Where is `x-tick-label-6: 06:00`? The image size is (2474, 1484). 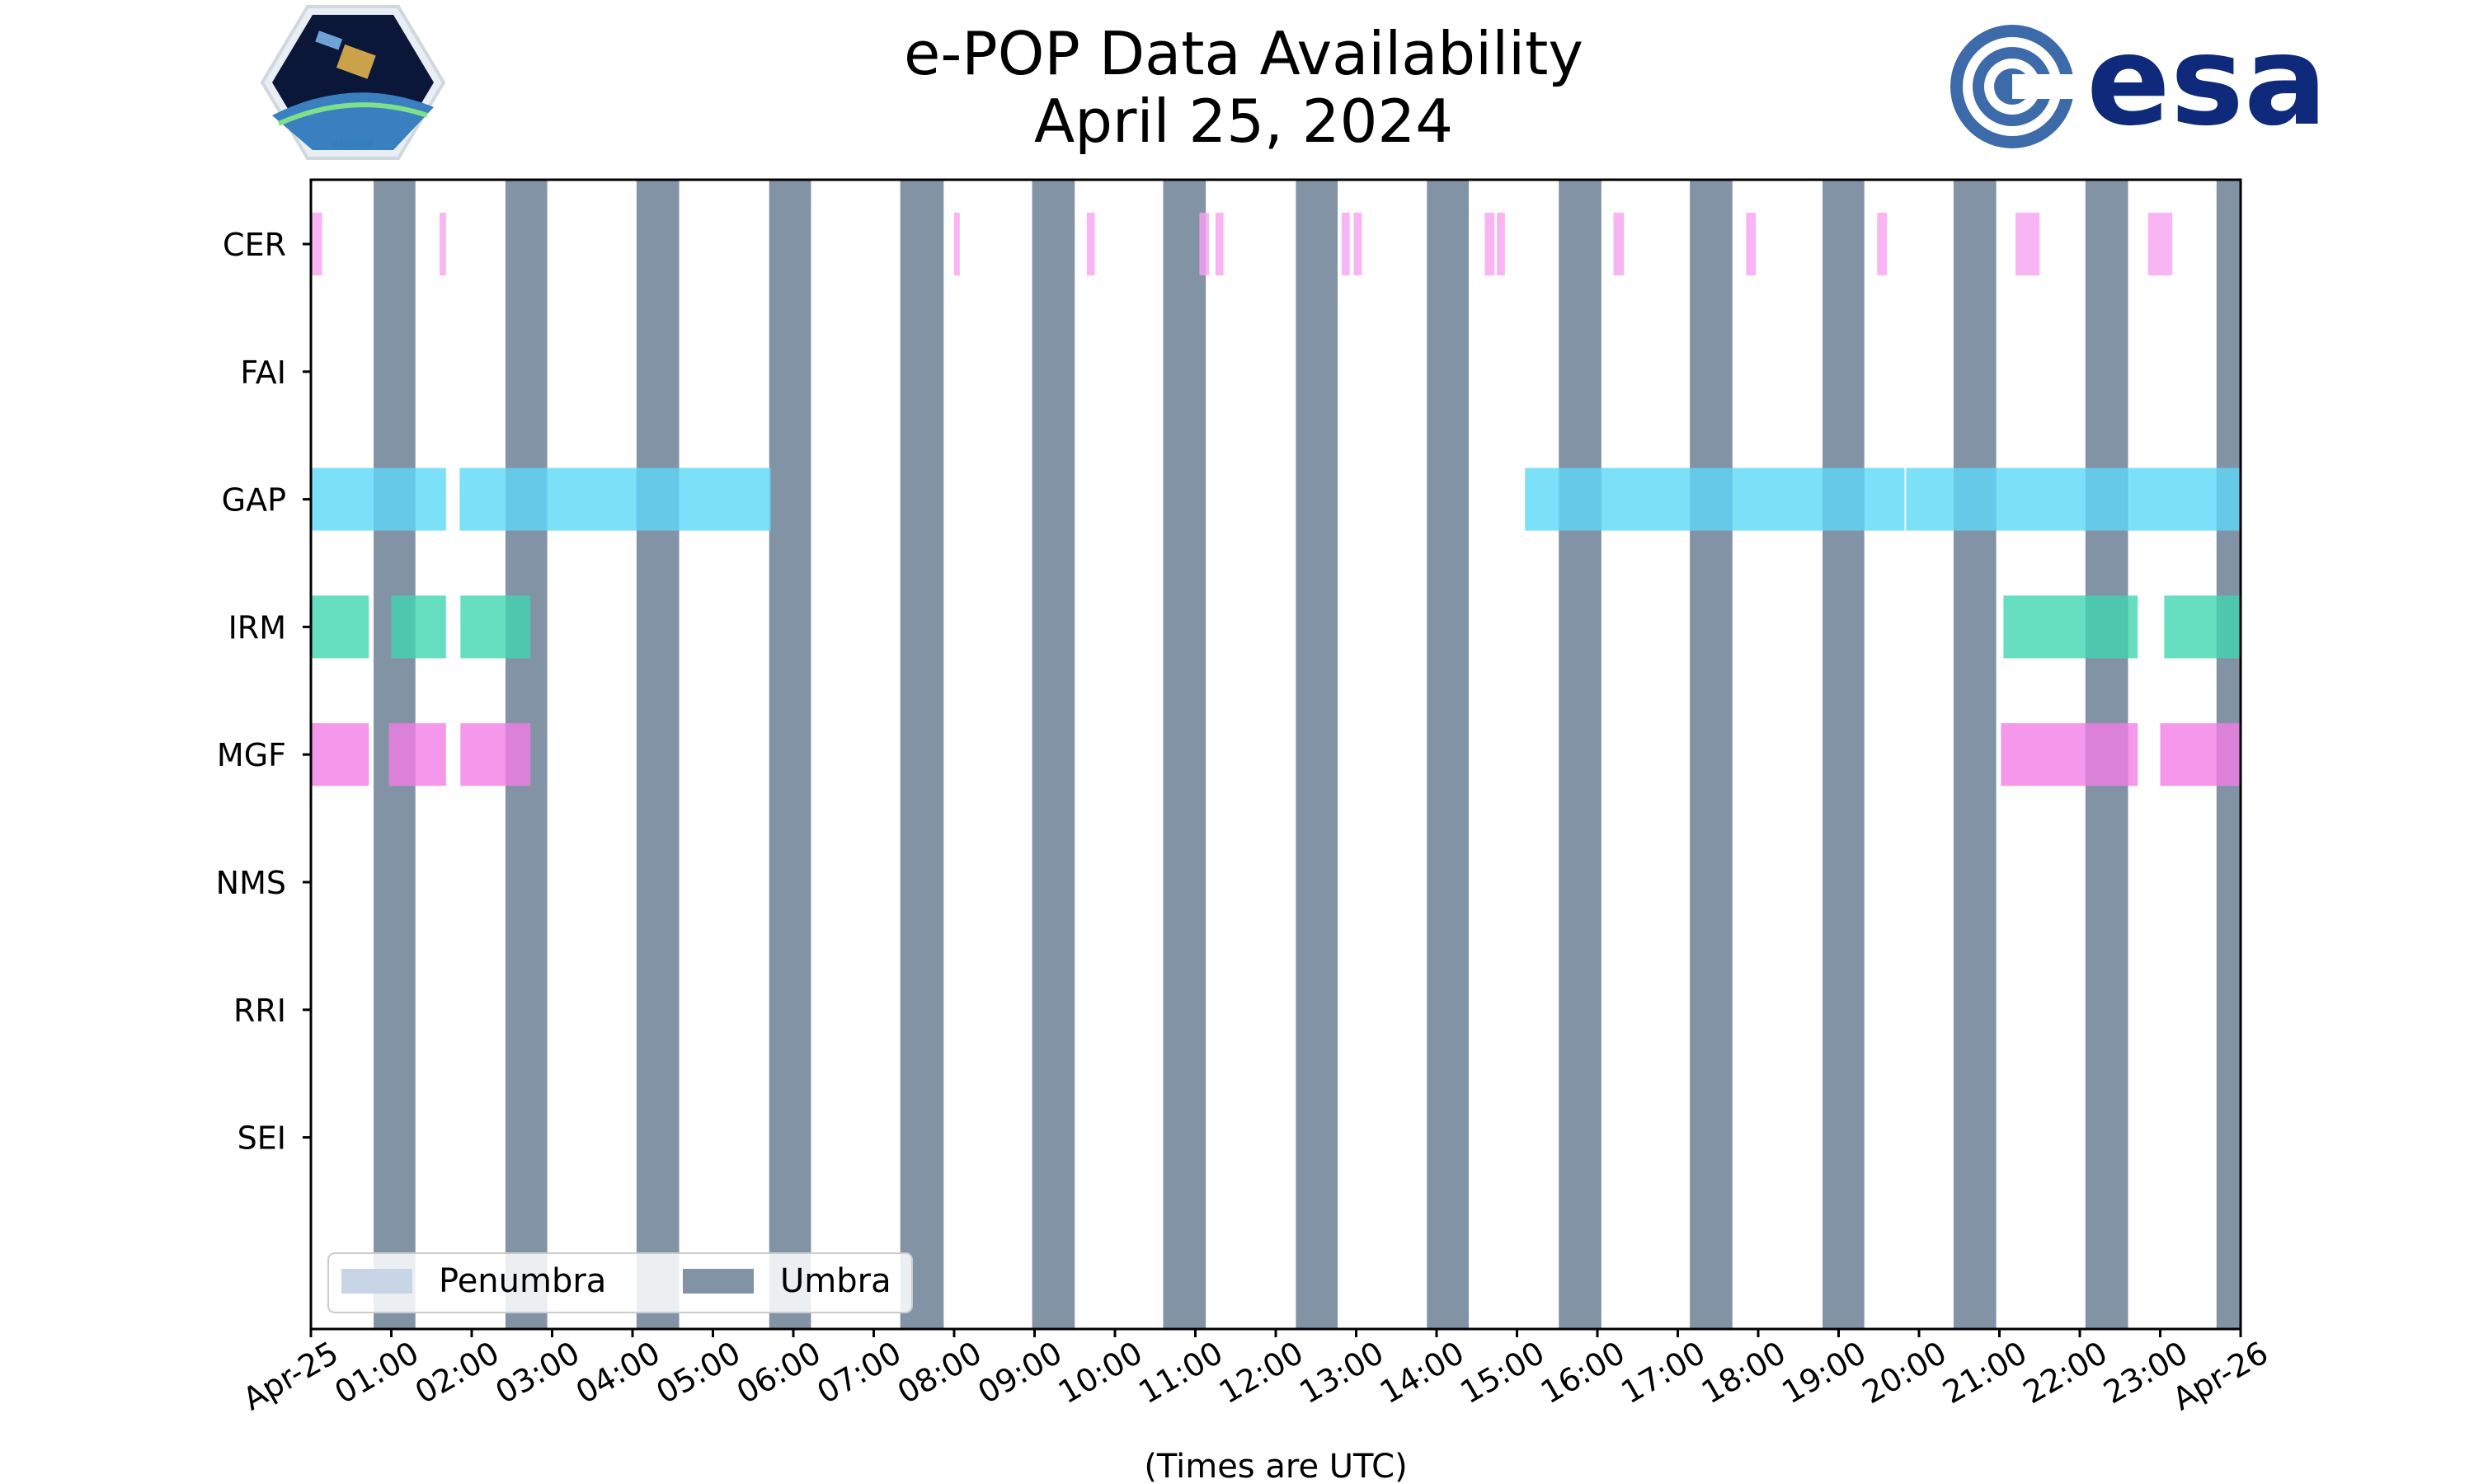 x-tick-label-6: 06:00 is located at coordinates (779, 1372).